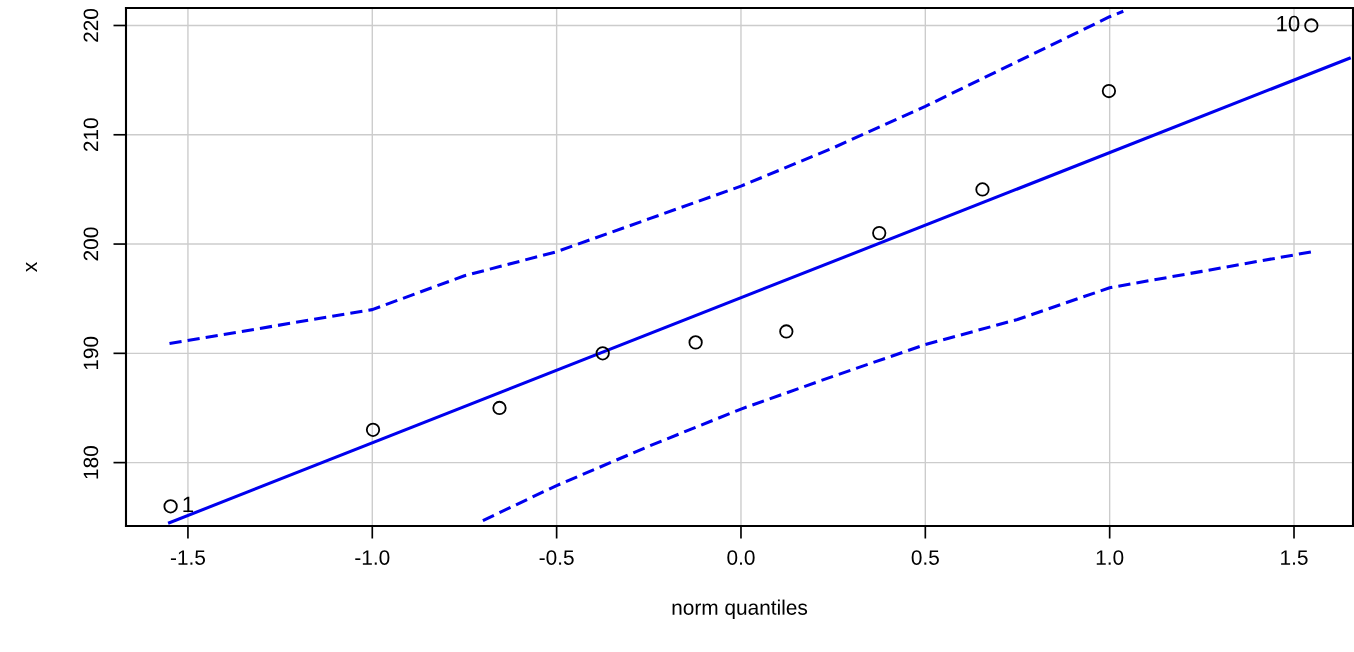 The width and height of the screenshot is (1354, 652). I want to click on x-tick-label: 0.5, so click(925, 557).